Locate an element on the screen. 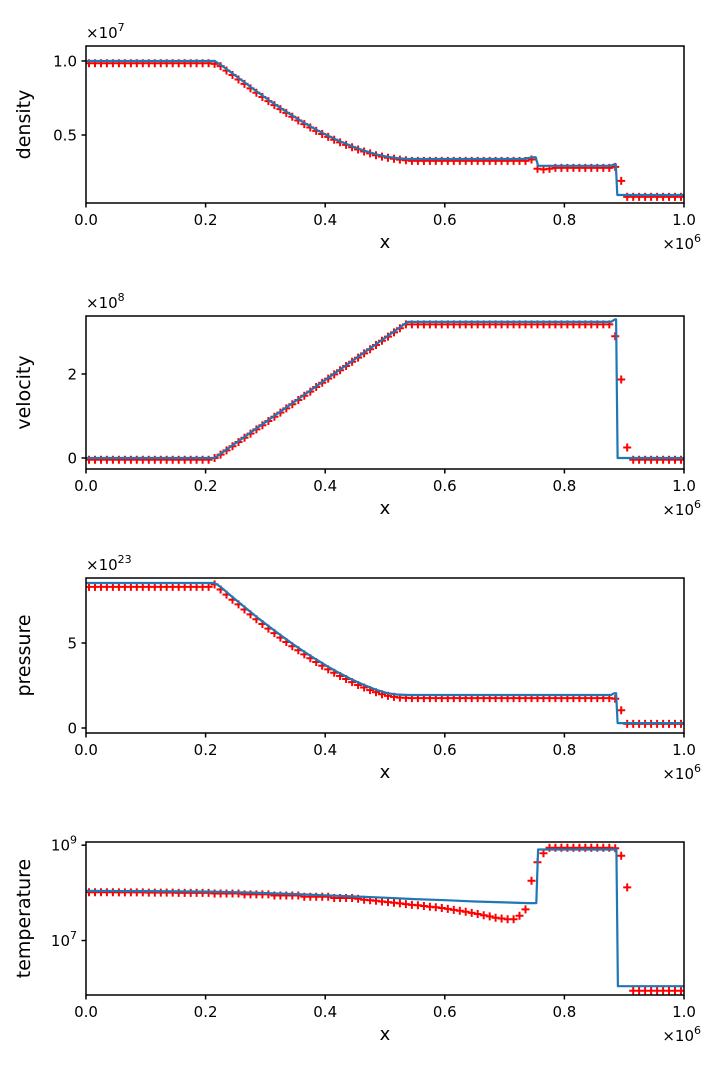 This screenshot has height=1080, width=720. y-axis-label: temperature is located at coordinates (24, 918).